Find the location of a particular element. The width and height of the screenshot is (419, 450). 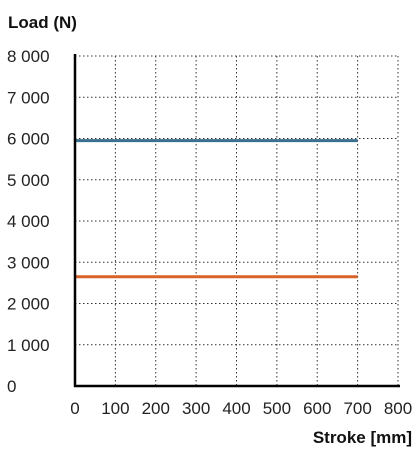

x-tick-label: 500 is located at coordinates (277, 408).